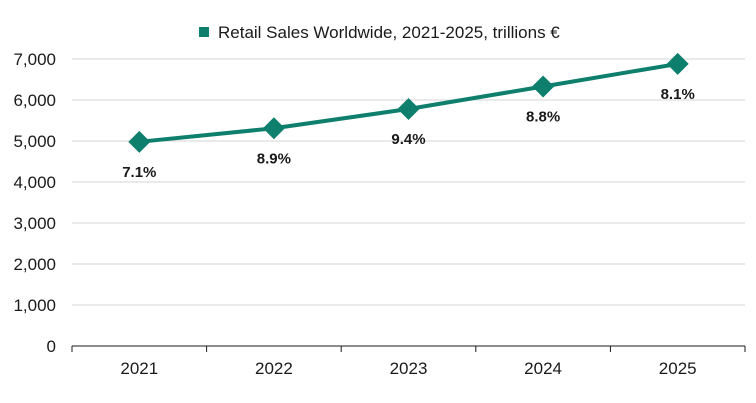 The image size is (756, 403). Describe the element at coordinates (34, 203) in the screenshot. I see `y-axis: 0 1,000 2,000 3,000 4,000 5,000 6,000 7,000` at that location.